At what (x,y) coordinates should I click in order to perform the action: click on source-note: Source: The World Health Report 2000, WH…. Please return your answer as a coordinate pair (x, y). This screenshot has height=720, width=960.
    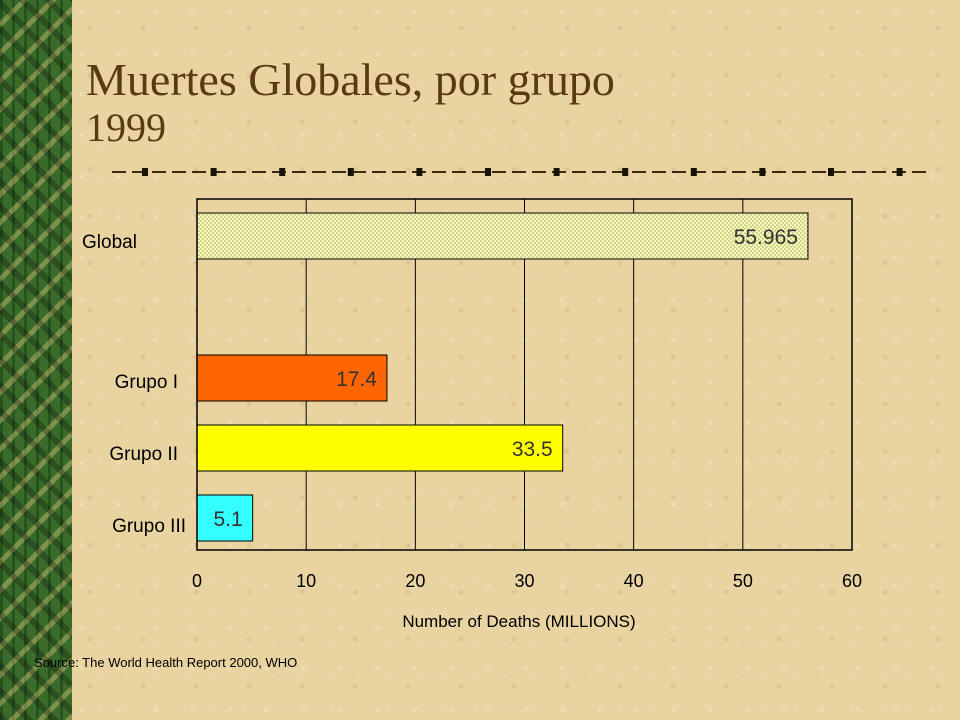
    Looking at the image, I should click on (166, 662).